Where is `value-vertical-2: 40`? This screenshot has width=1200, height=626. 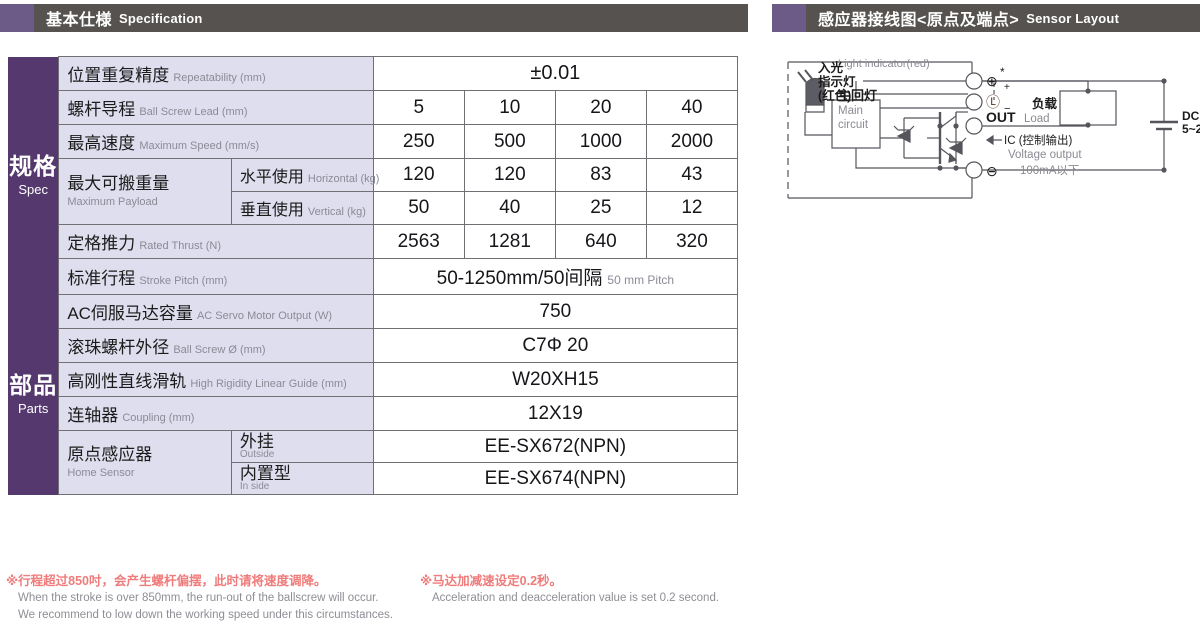
value-vertical-2: 40 is located at coordinates (509, 208).